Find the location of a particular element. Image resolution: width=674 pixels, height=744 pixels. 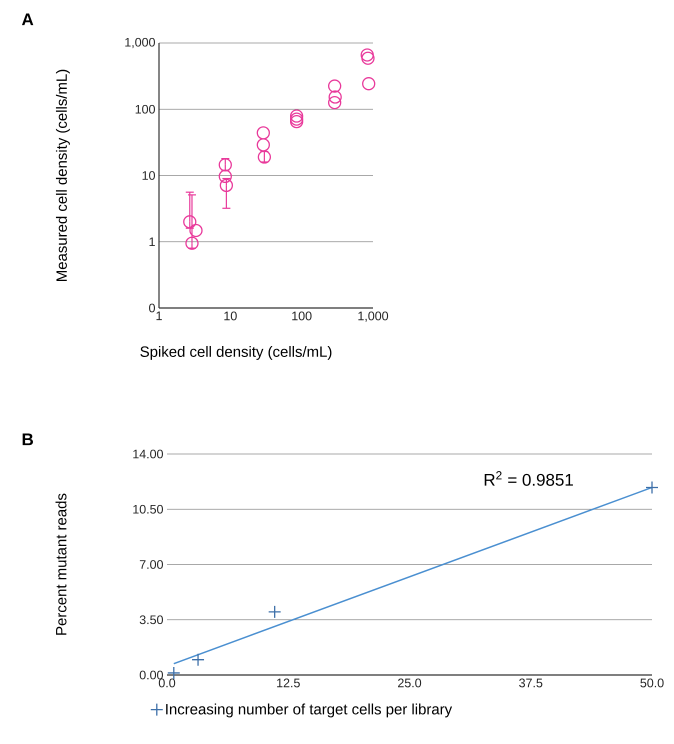

x-tick-label: 1,000 is located at coordinates (373, 317).